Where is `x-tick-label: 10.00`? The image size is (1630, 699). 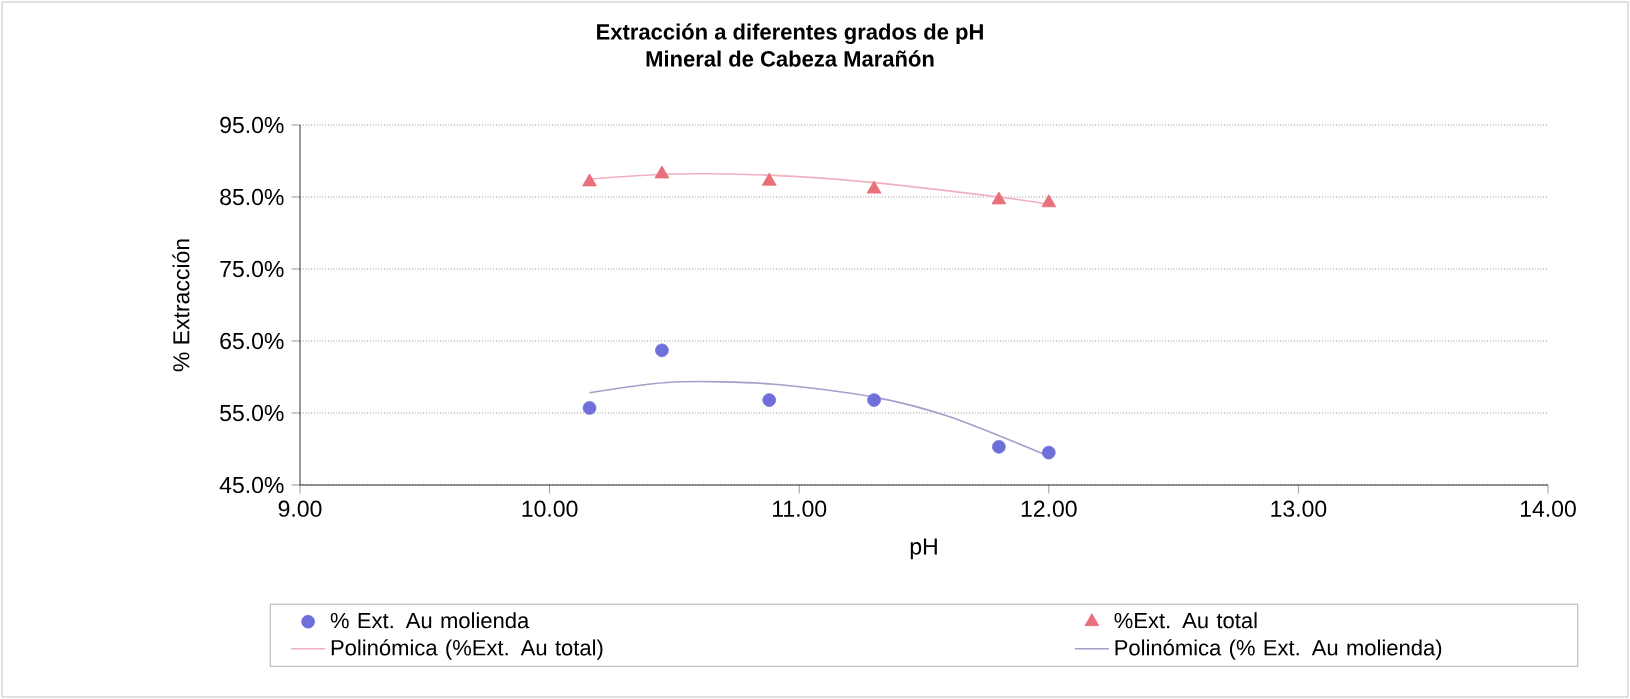
x-tick-label: 10.00 is located at coordinates (550, 508).